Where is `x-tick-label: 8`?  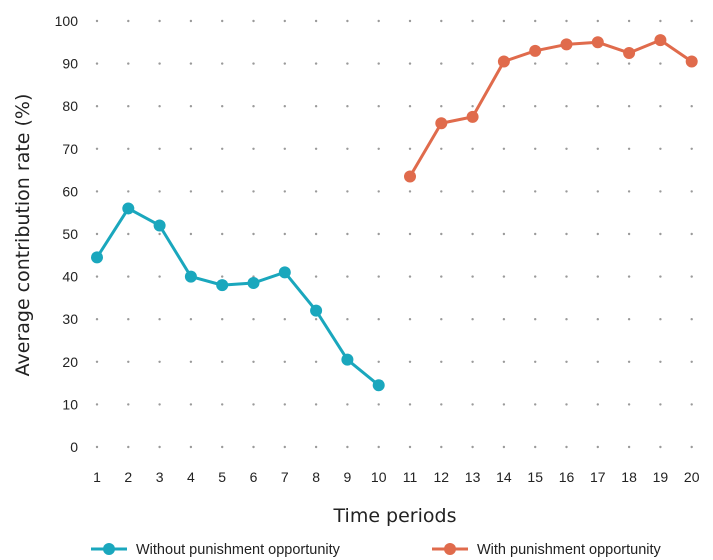
x-tick-label: 8 is located at coordinates (316, 477).